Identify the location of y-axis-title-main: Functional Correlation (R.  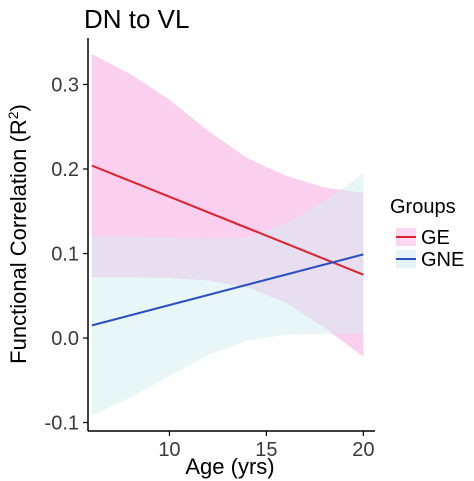
(18, 241).